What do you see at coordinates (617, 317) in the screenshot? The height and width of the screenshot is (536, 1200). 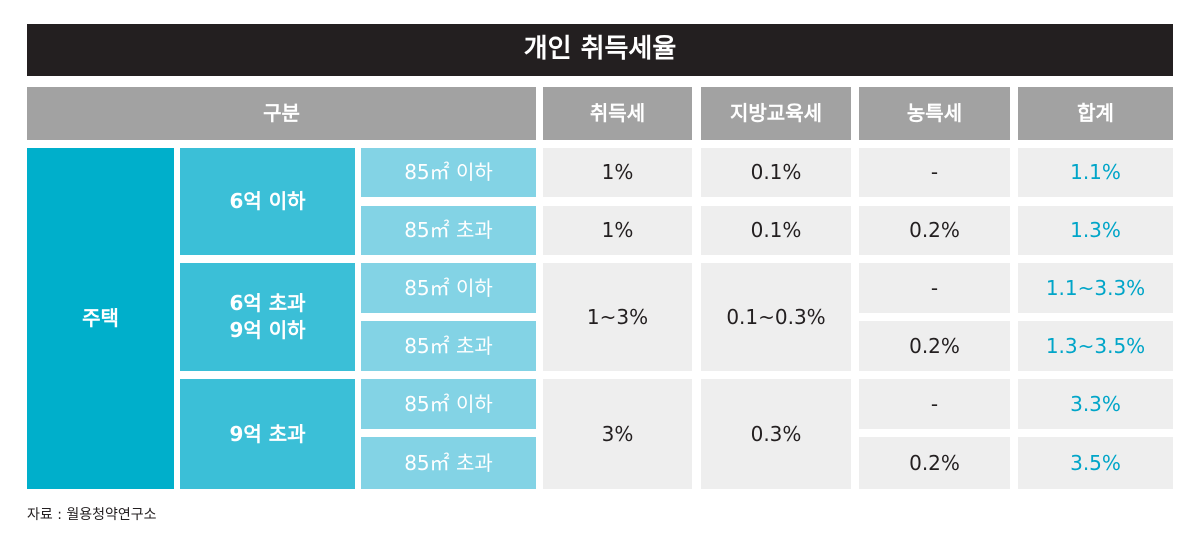 I see `acquisition-tax-cell: 1~3%` at bounding box center [617, 317].